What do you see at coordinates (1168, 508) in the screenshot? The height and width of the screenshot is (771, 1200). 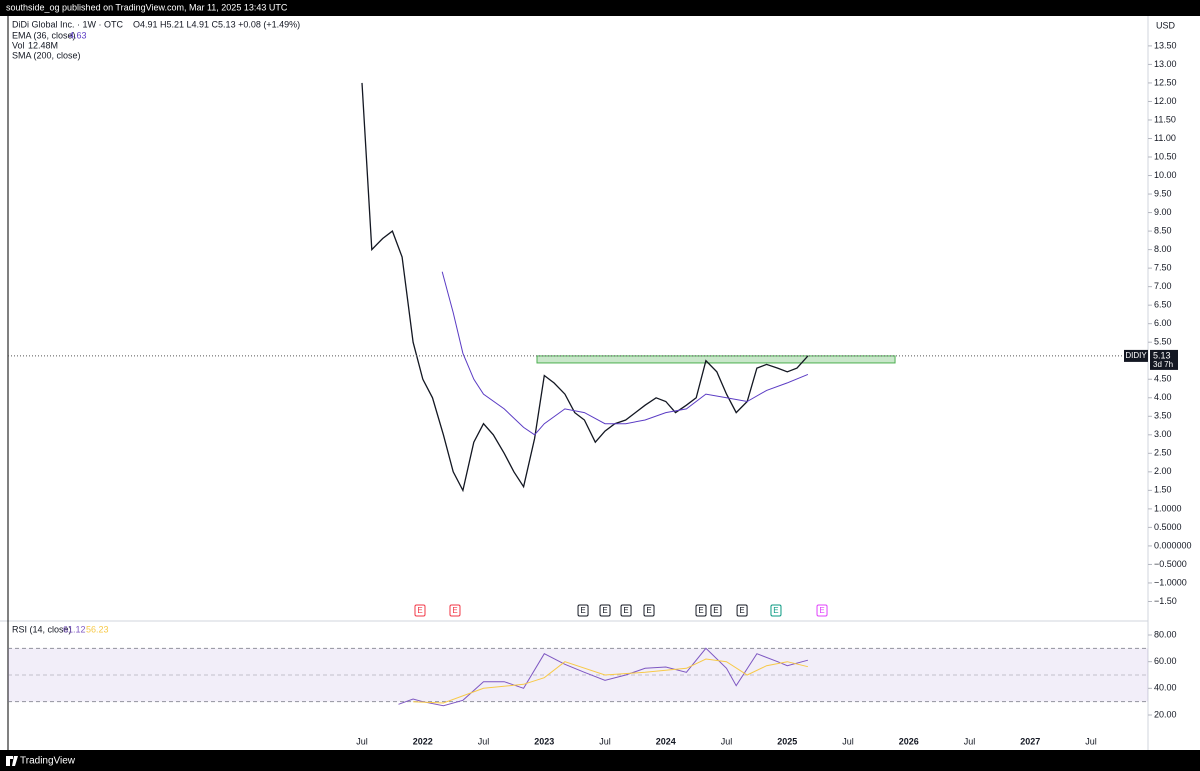 I see `y-tick-label: 1.0000` at bounding box center [1168, 508].